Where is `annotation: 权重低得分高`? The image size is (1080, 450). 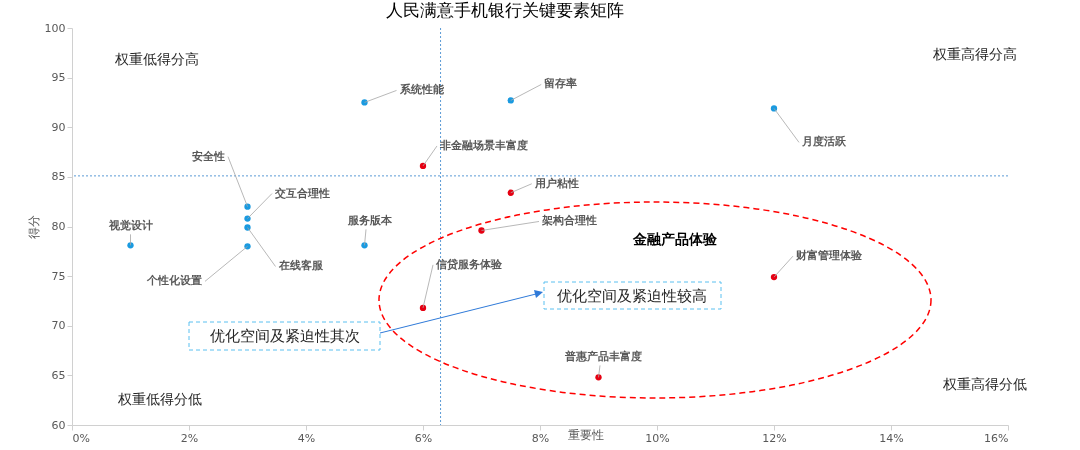 annotation: 权重低得分高 is located at coordinates (156, 59).